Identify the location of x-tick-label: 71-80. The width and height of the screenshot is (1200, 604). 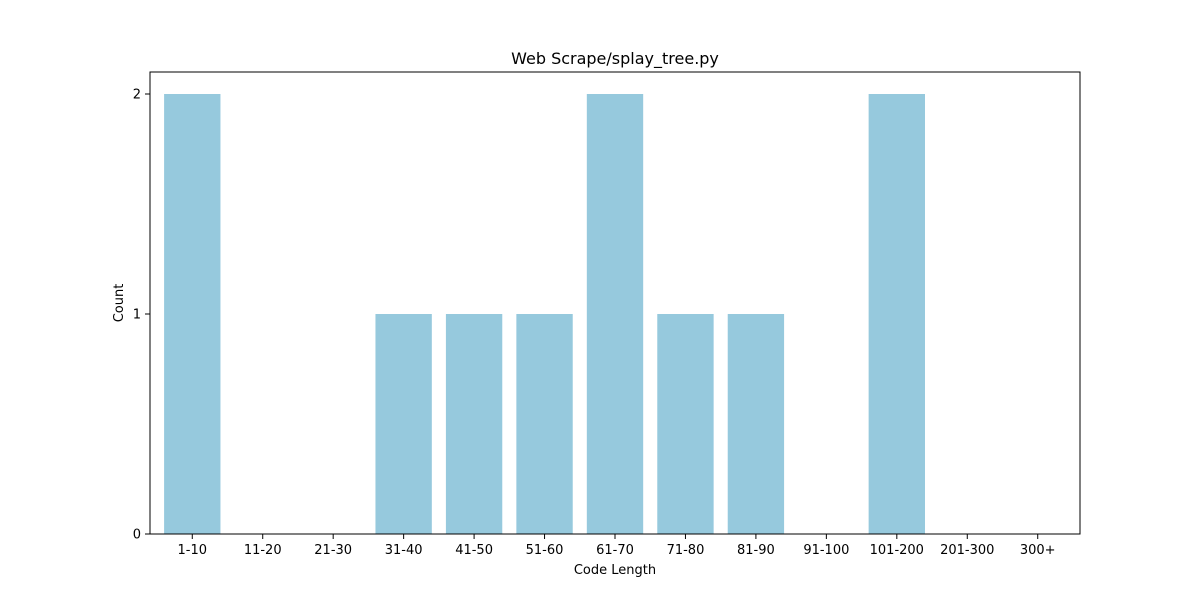
(686, 550).